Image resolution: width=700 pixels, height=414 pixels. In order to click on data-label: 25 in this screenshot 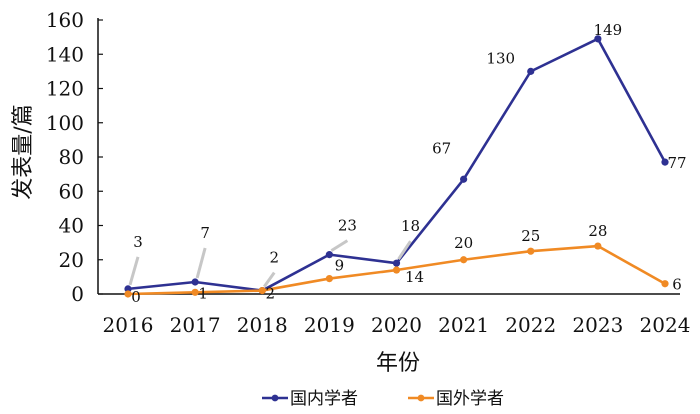, I will do `click(530, 236)`.